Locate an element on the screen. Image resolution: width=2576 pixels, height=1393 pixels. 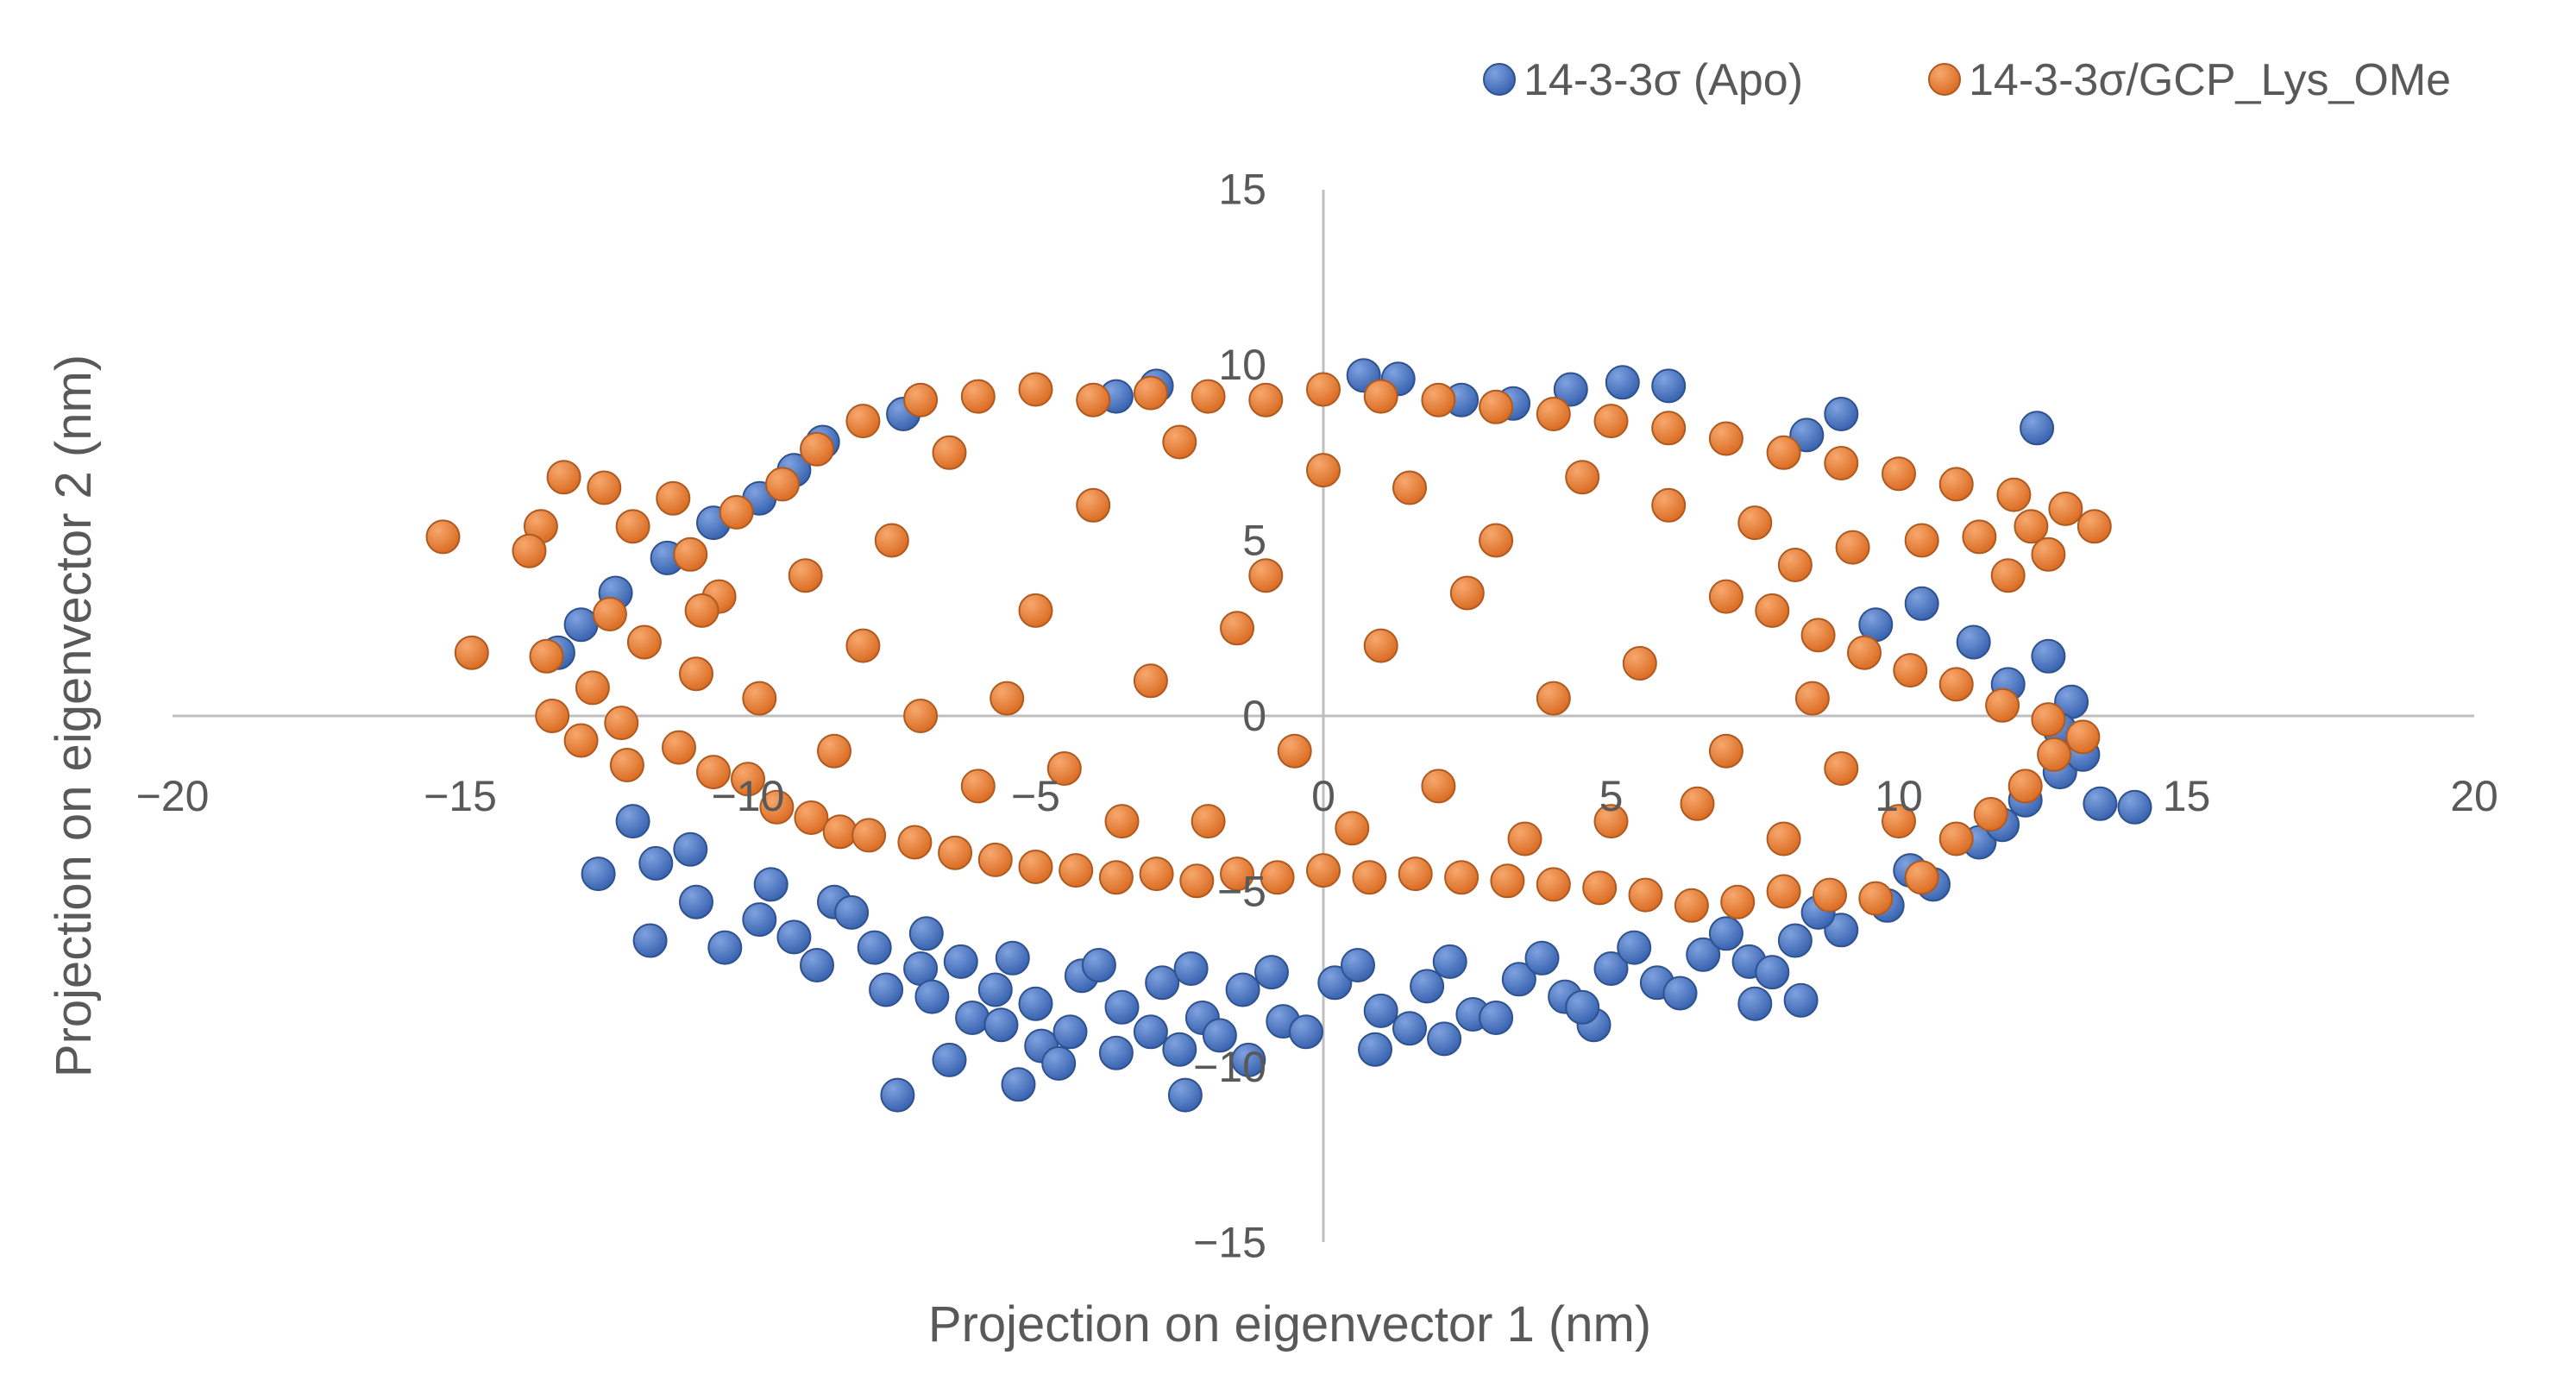
legend-label-apo: 14-3-3σ (Apo) is located at coordinates (1663, 80).